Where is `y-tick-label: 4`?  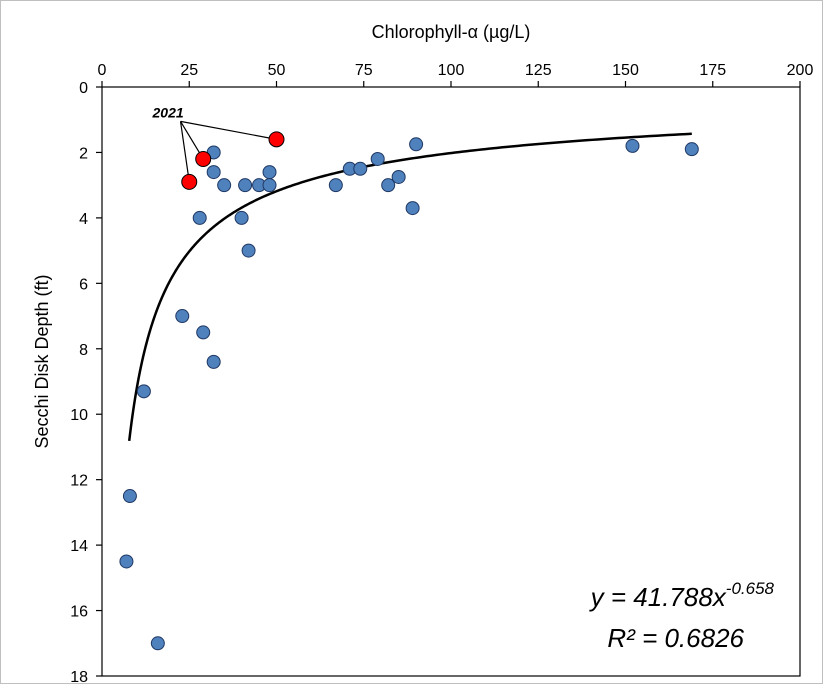 y-tick-label: 4 is located at coordinates (83, 219).